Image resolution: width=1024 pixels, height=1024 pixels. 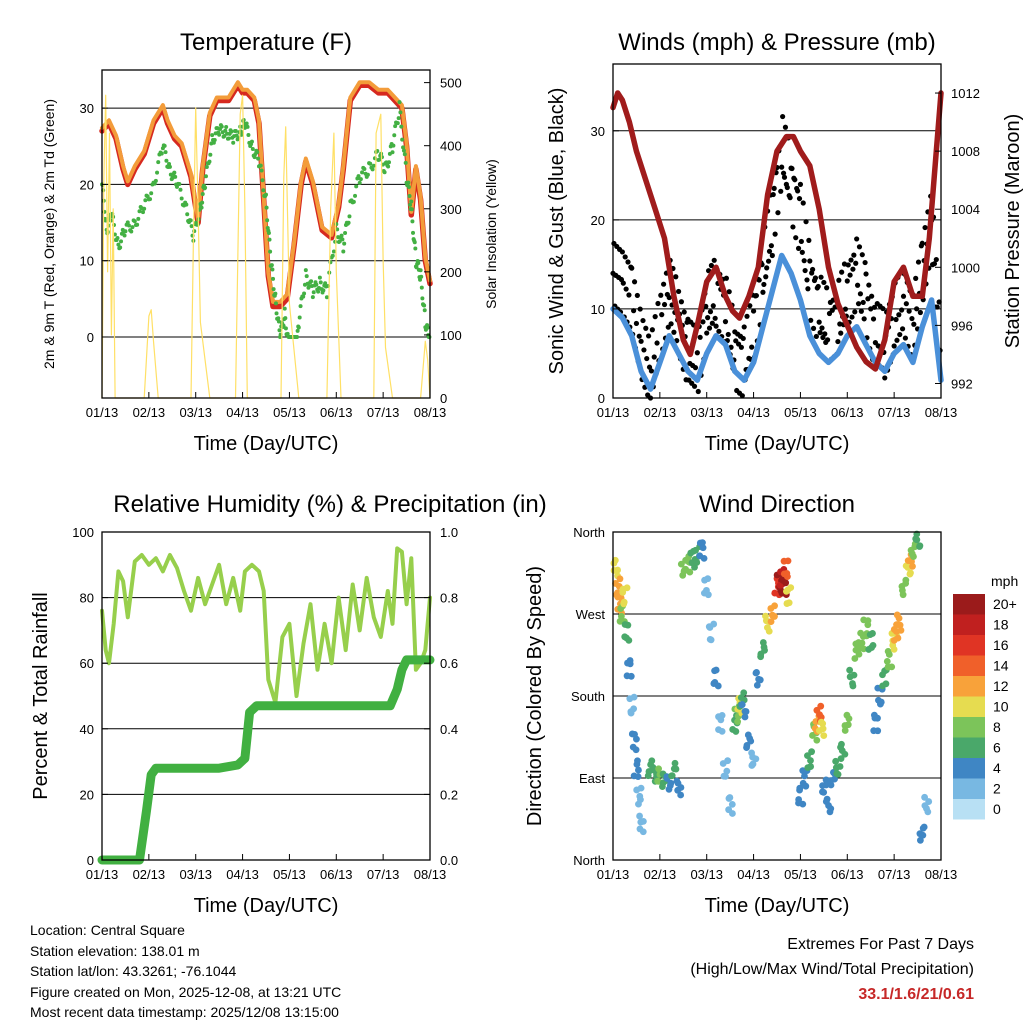 What do you see at coordinates (557, 231) in the screenshot?
I see `winds-ylabel: Sonic Wind & Gust (Blue, Black)` at bounding box center [557, 231].